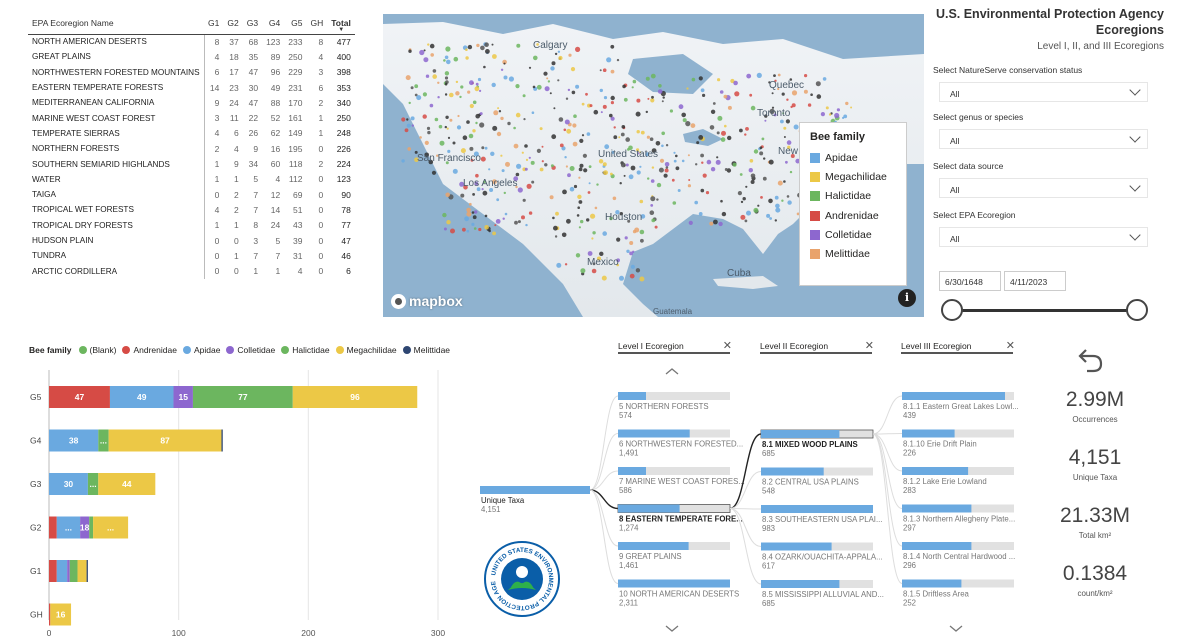  Describe the element at coordinates (214, 23) in the screenshot. I see `col-header-g1: G1` at that location.